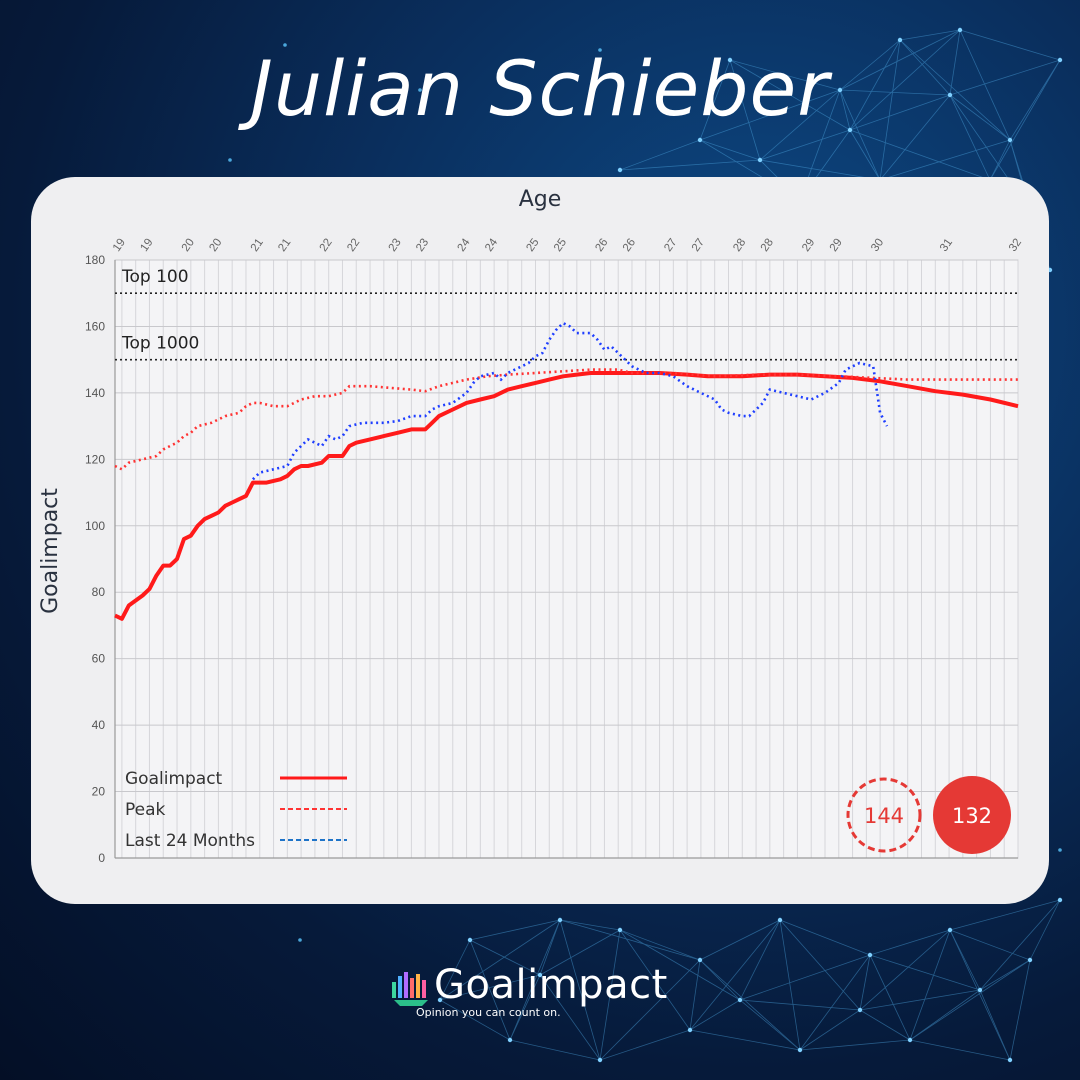 This screenshot has width=1080, height=1080. What do you see at coordinates (101, 858) in the screenshot?
I see `y-tick-label: 0` at bounding box center [101, 858].